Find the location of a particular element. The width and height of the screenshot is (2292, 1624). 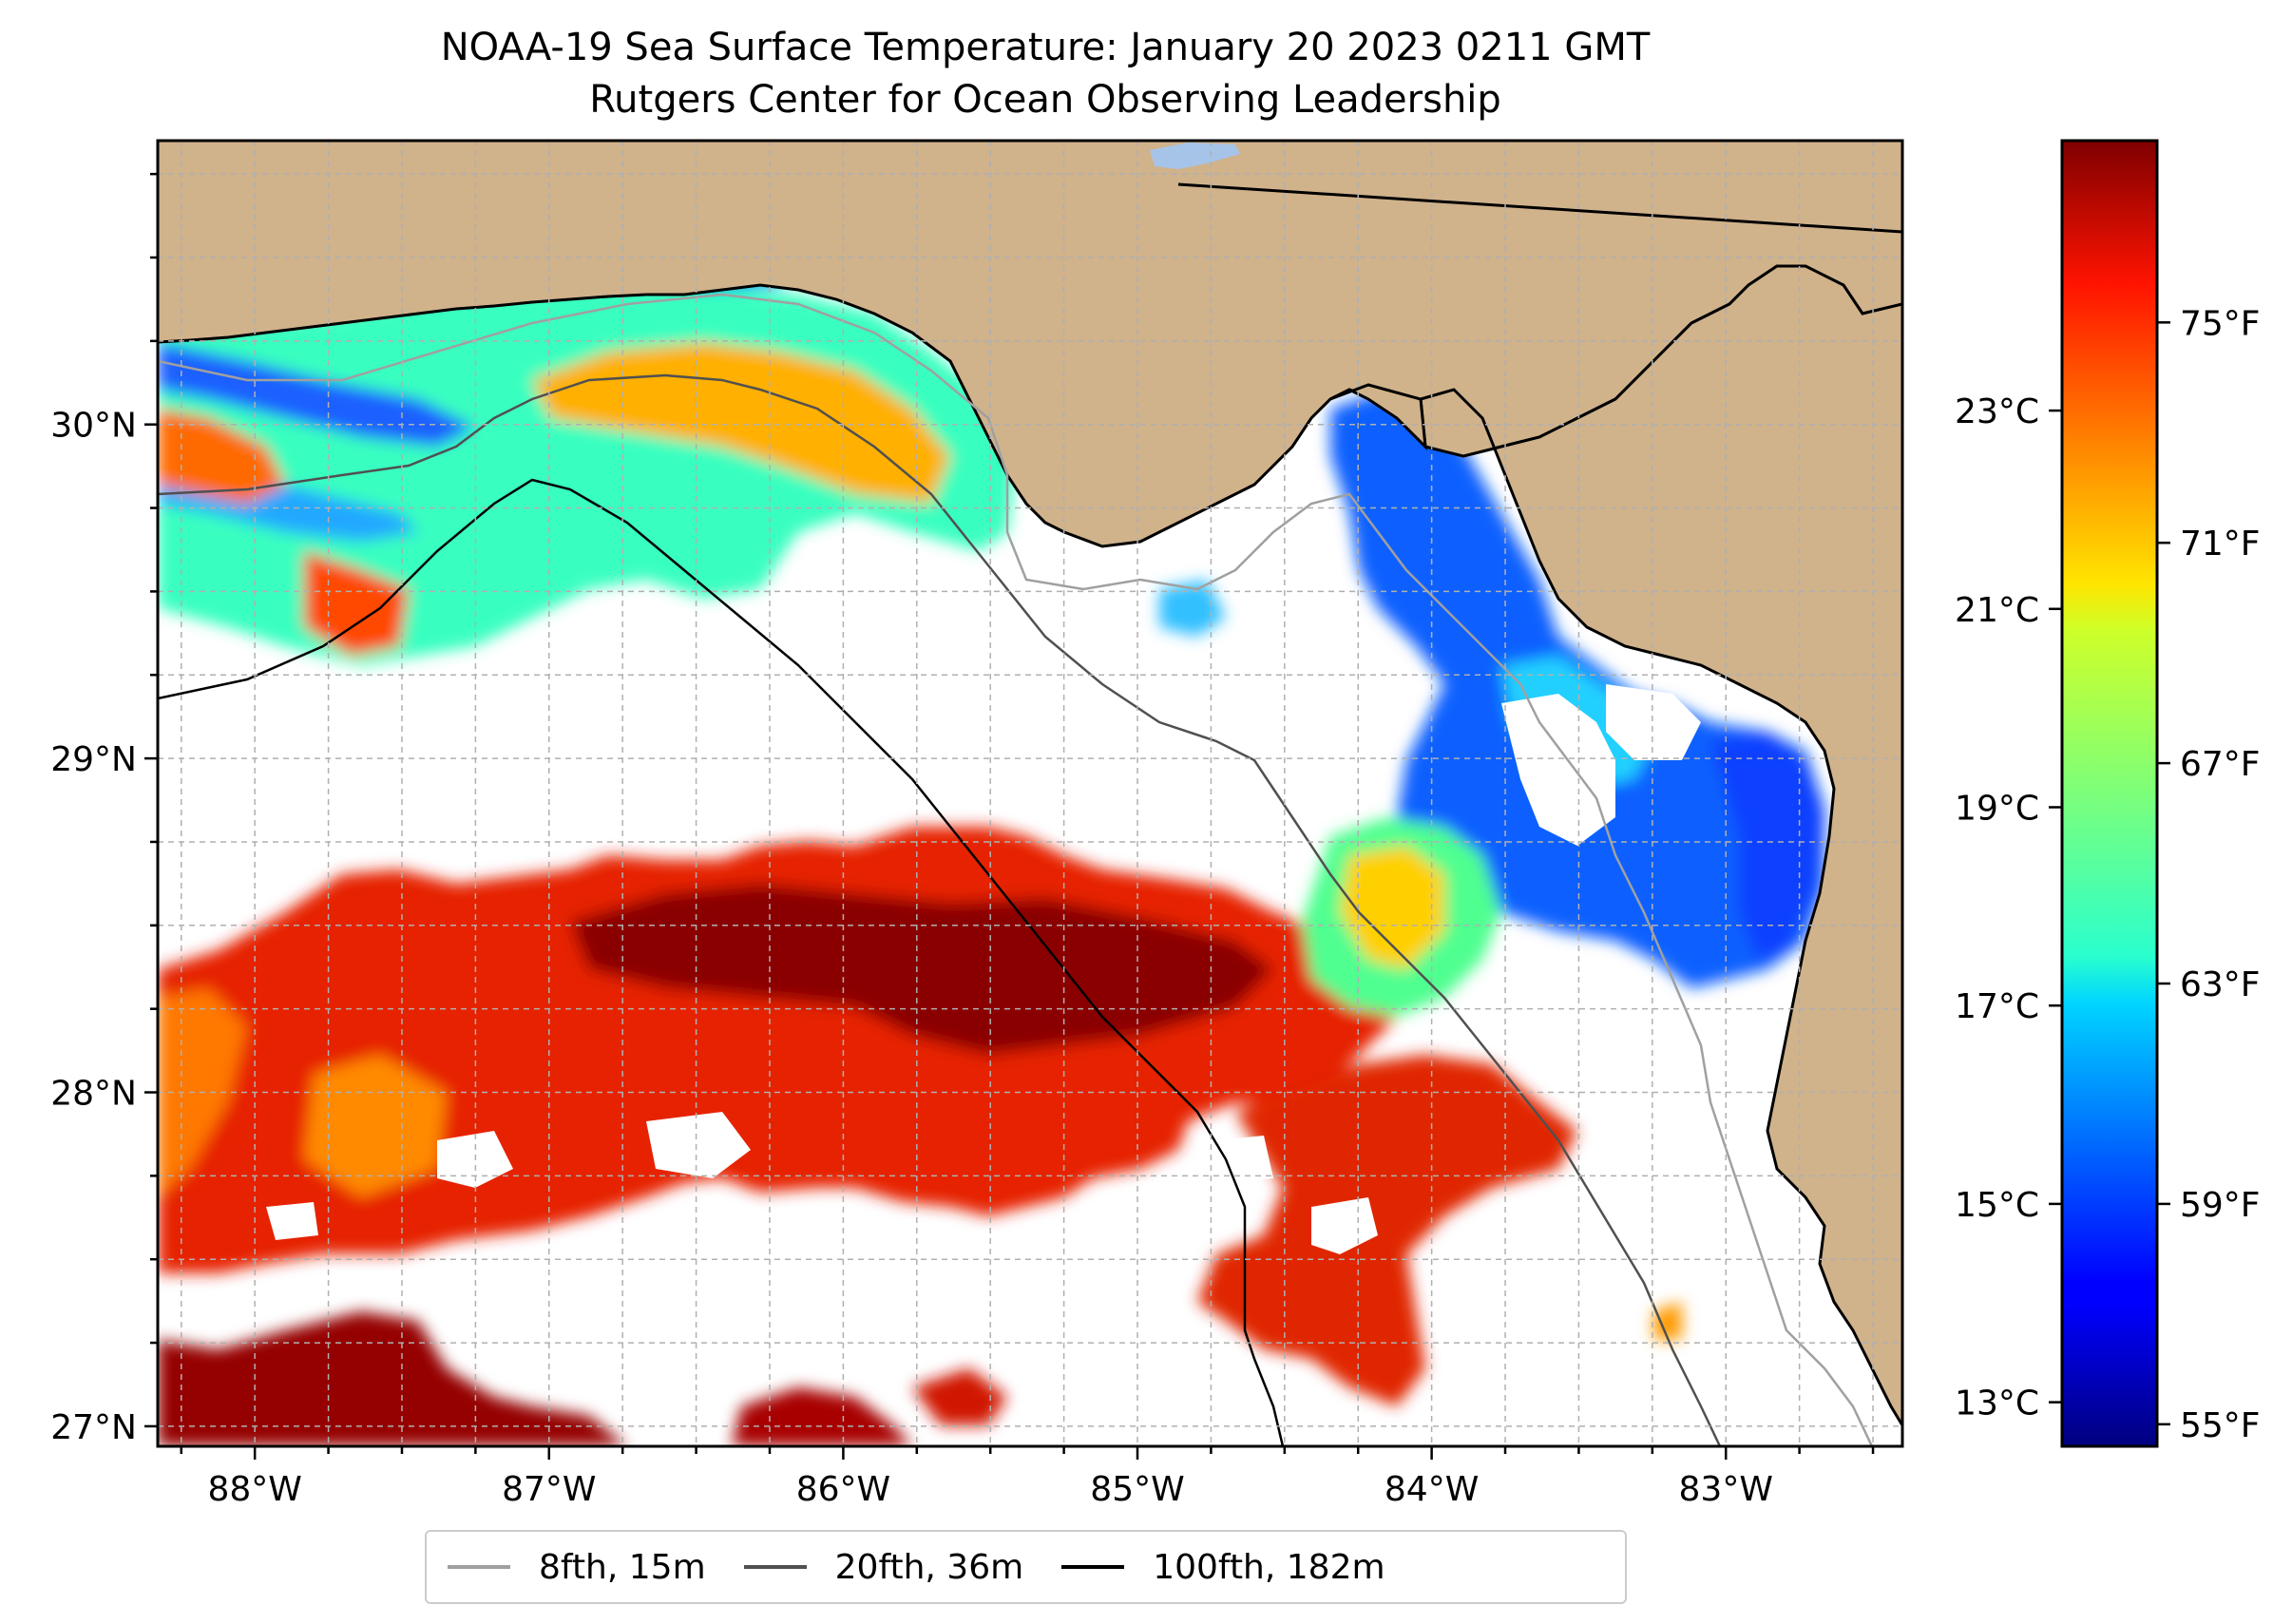

legend-entry: 20fth, 36m is located at coordinates (883, 1567).